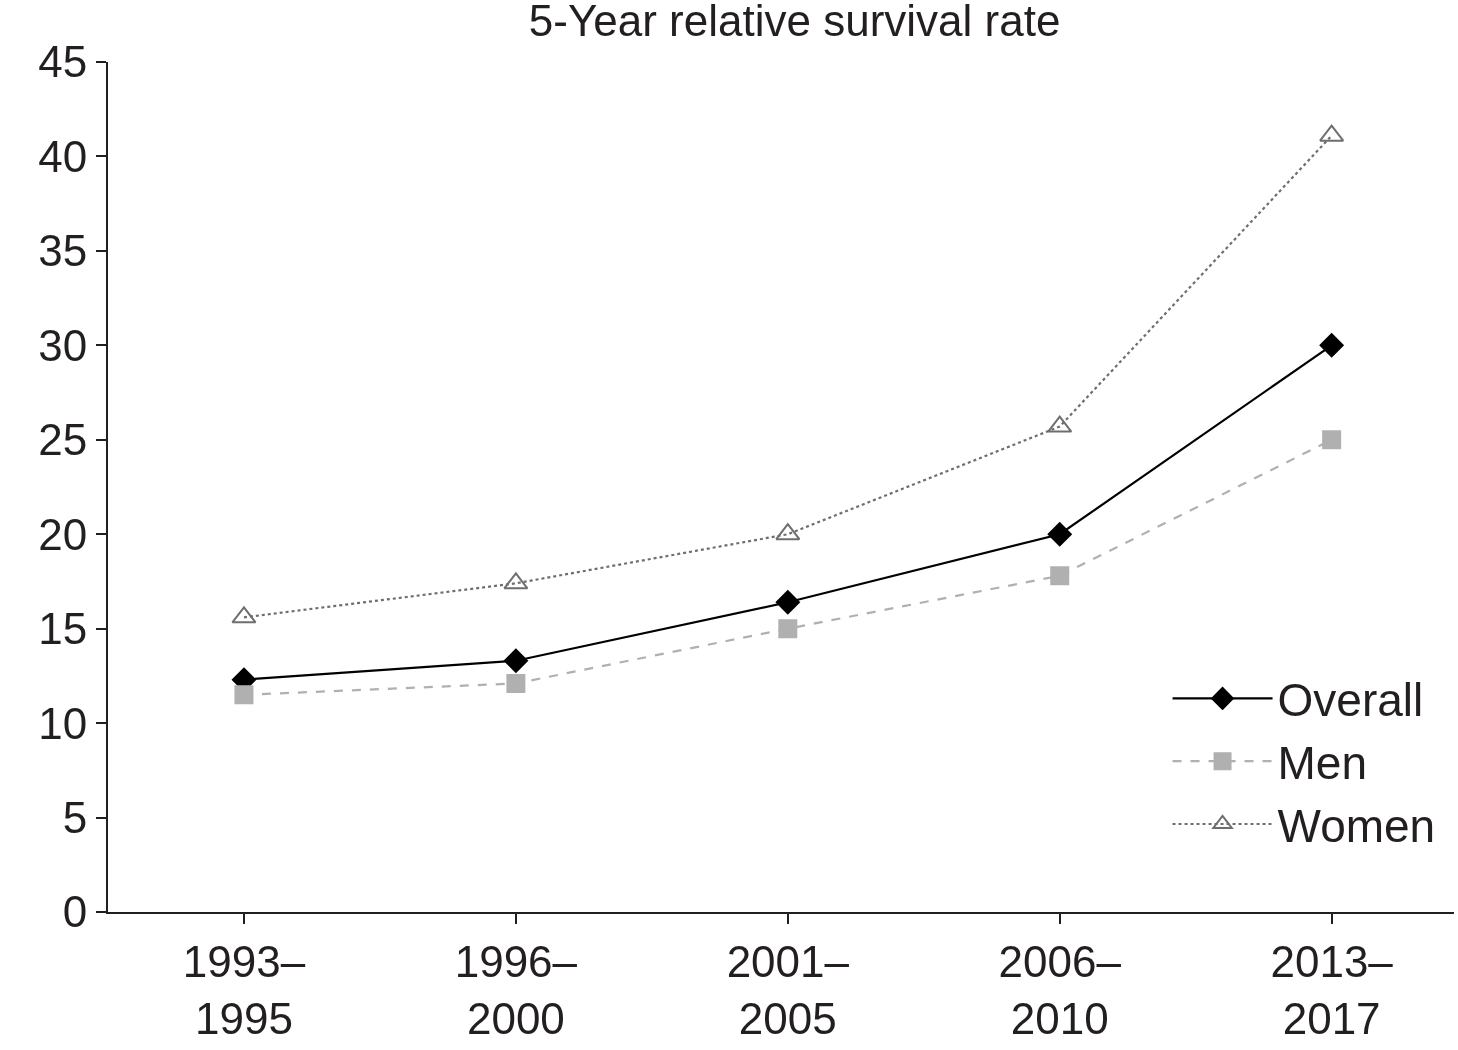 The width and height of the screenshot is (1458, 1050). Describe the element at coordinates (75, 912) in the screenshot. I see `y-tick-label: 0` at that location.